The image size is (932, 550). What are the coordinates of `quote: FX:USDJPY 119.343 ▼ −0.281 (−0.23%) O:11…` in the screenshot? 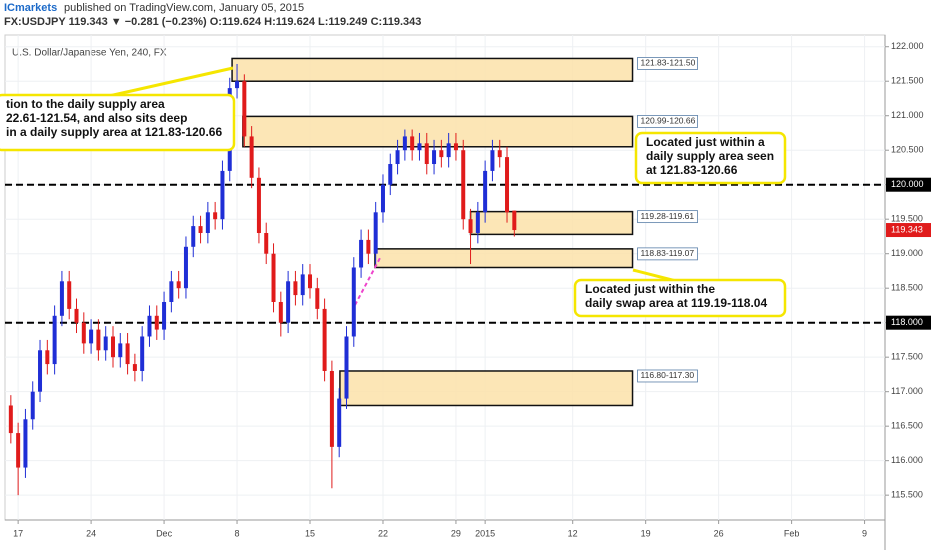 It's located at (212, 22).